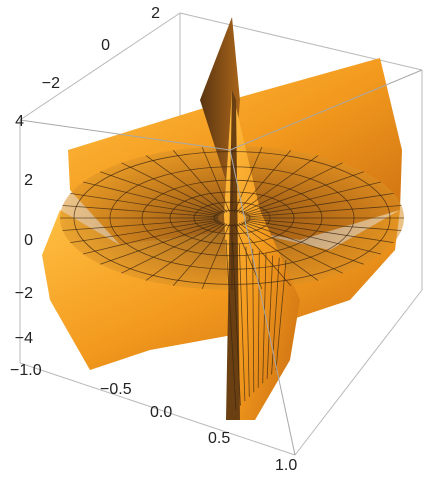 The height and width of the screenshot is (482, 429). Describe the element at coordinates (155, 13) in the screenshot. I see `y-tick-label: 2` at that location.